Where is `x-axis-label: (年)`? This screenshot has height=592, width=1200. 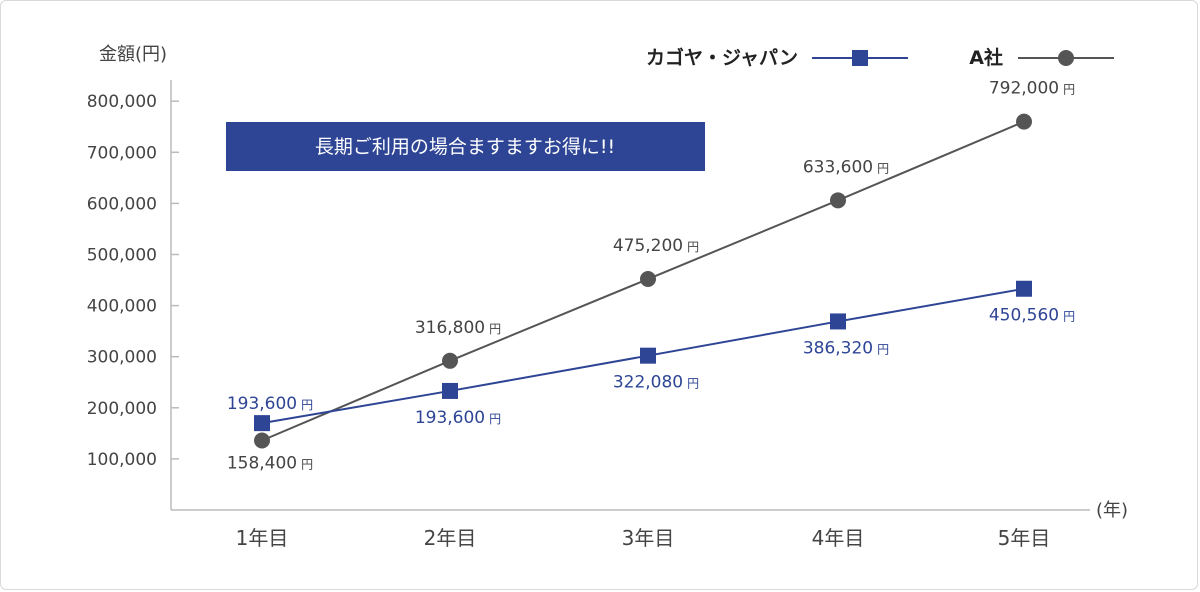
x-axis-label: (年) is located at coordinates (1112, 510).